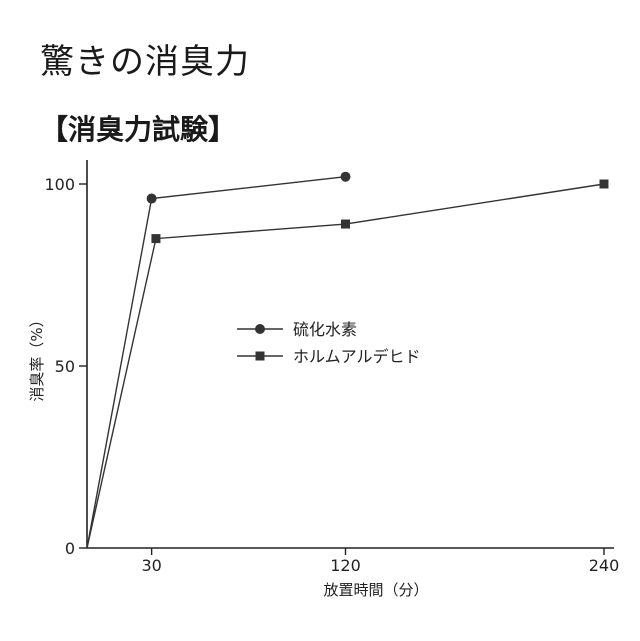 Image resolution: width=640 pixels, height=641 pixels. I want to click on legend-label: ホルムアルデヒド, so click(357, 356).